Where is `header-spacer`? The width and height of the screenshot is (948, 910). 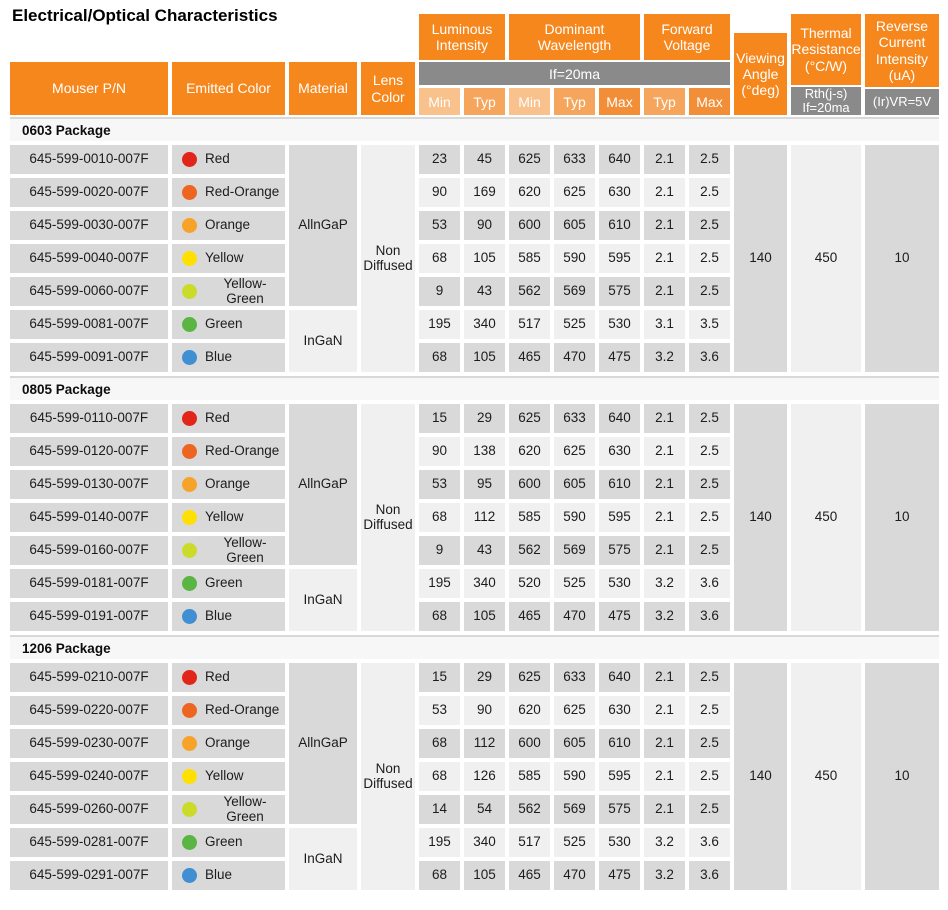 header-spacer is located at coordinates (323, 38).